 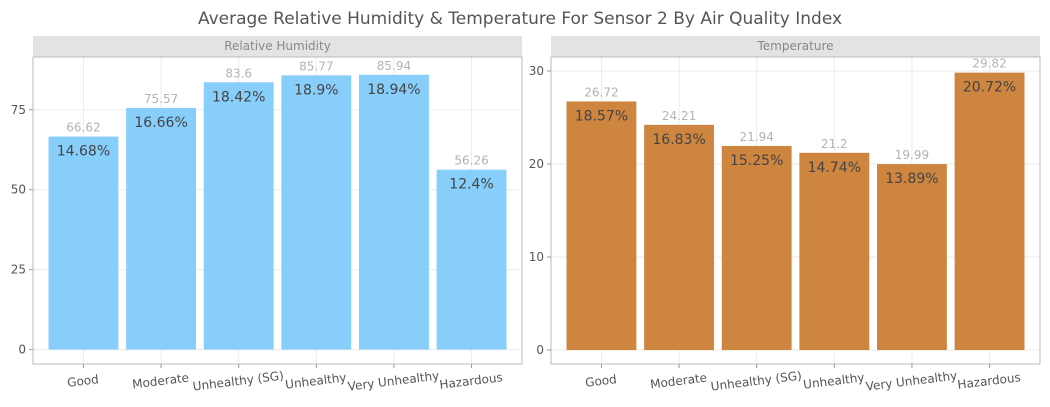 I want to click on bar-percent-label: 16.66%, so click(x=160, y=123).